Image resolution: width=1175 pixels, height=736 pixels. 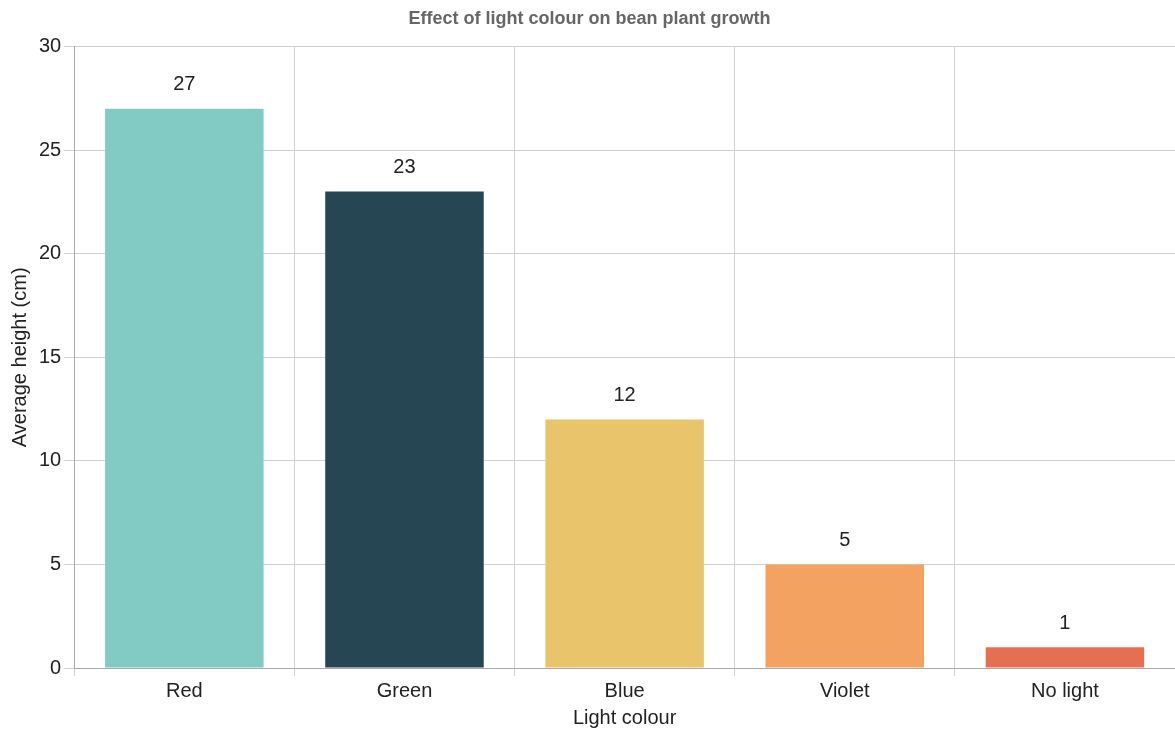 I want to click on x-axis-title: Light colour, so click(x=624, y=716).